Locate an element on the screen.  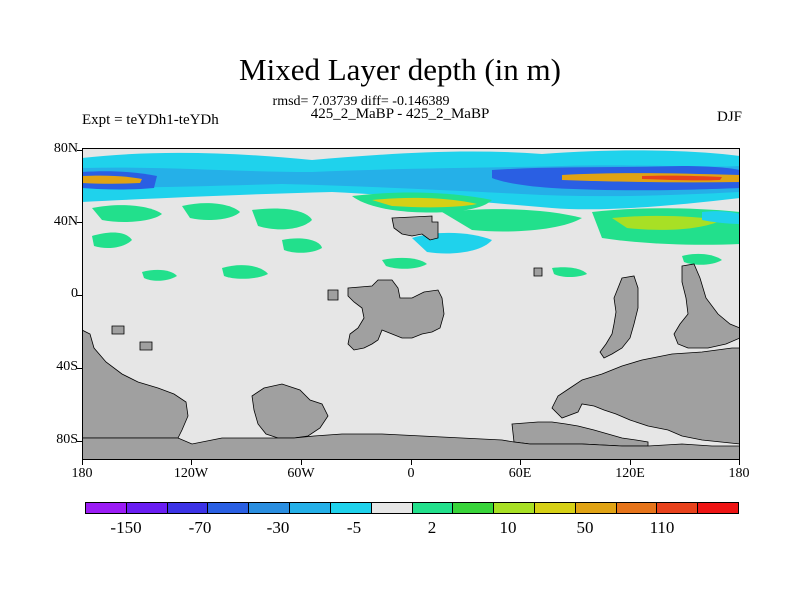
land-small-island is located at coordinates (333, 295).